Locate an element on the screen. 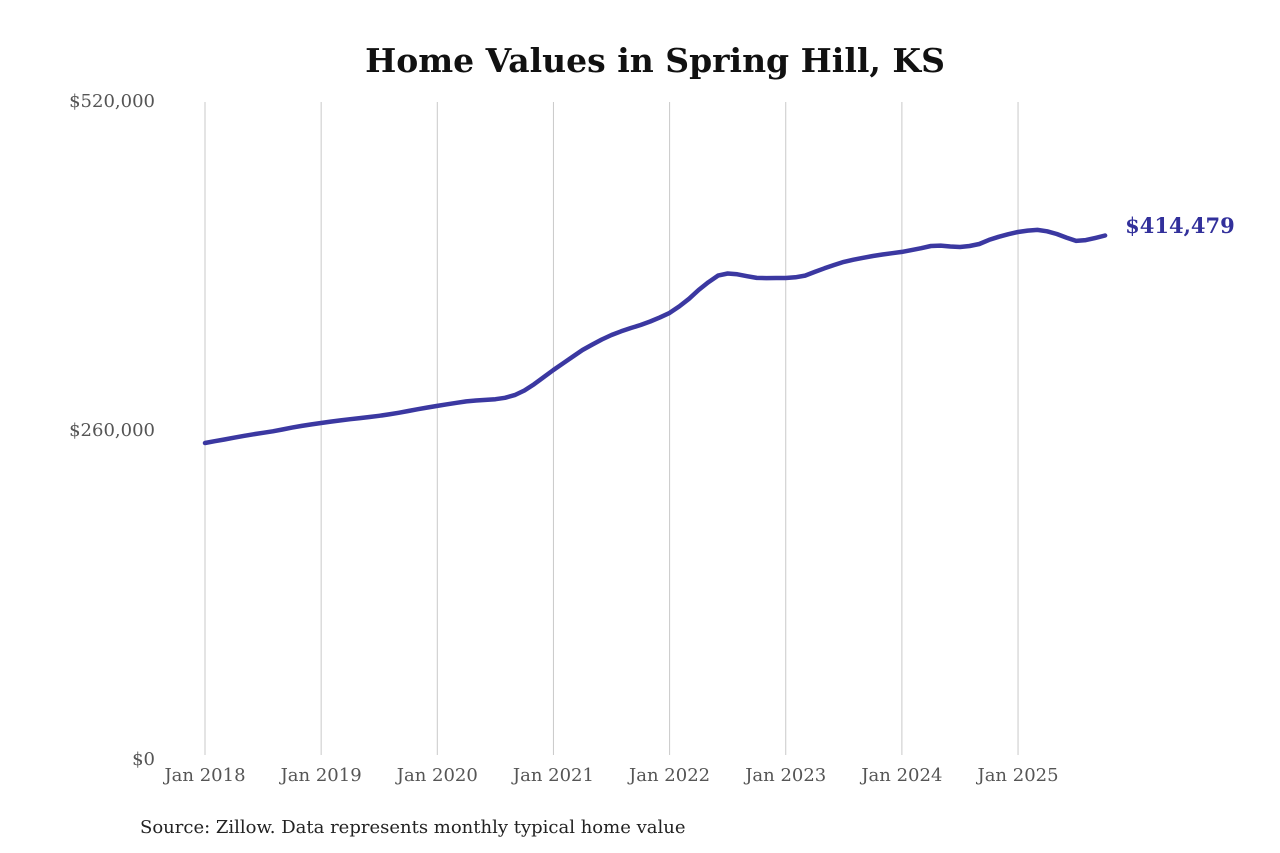  x-axis-tick-label: Jan 2024 is located at coordinates (900, 775).